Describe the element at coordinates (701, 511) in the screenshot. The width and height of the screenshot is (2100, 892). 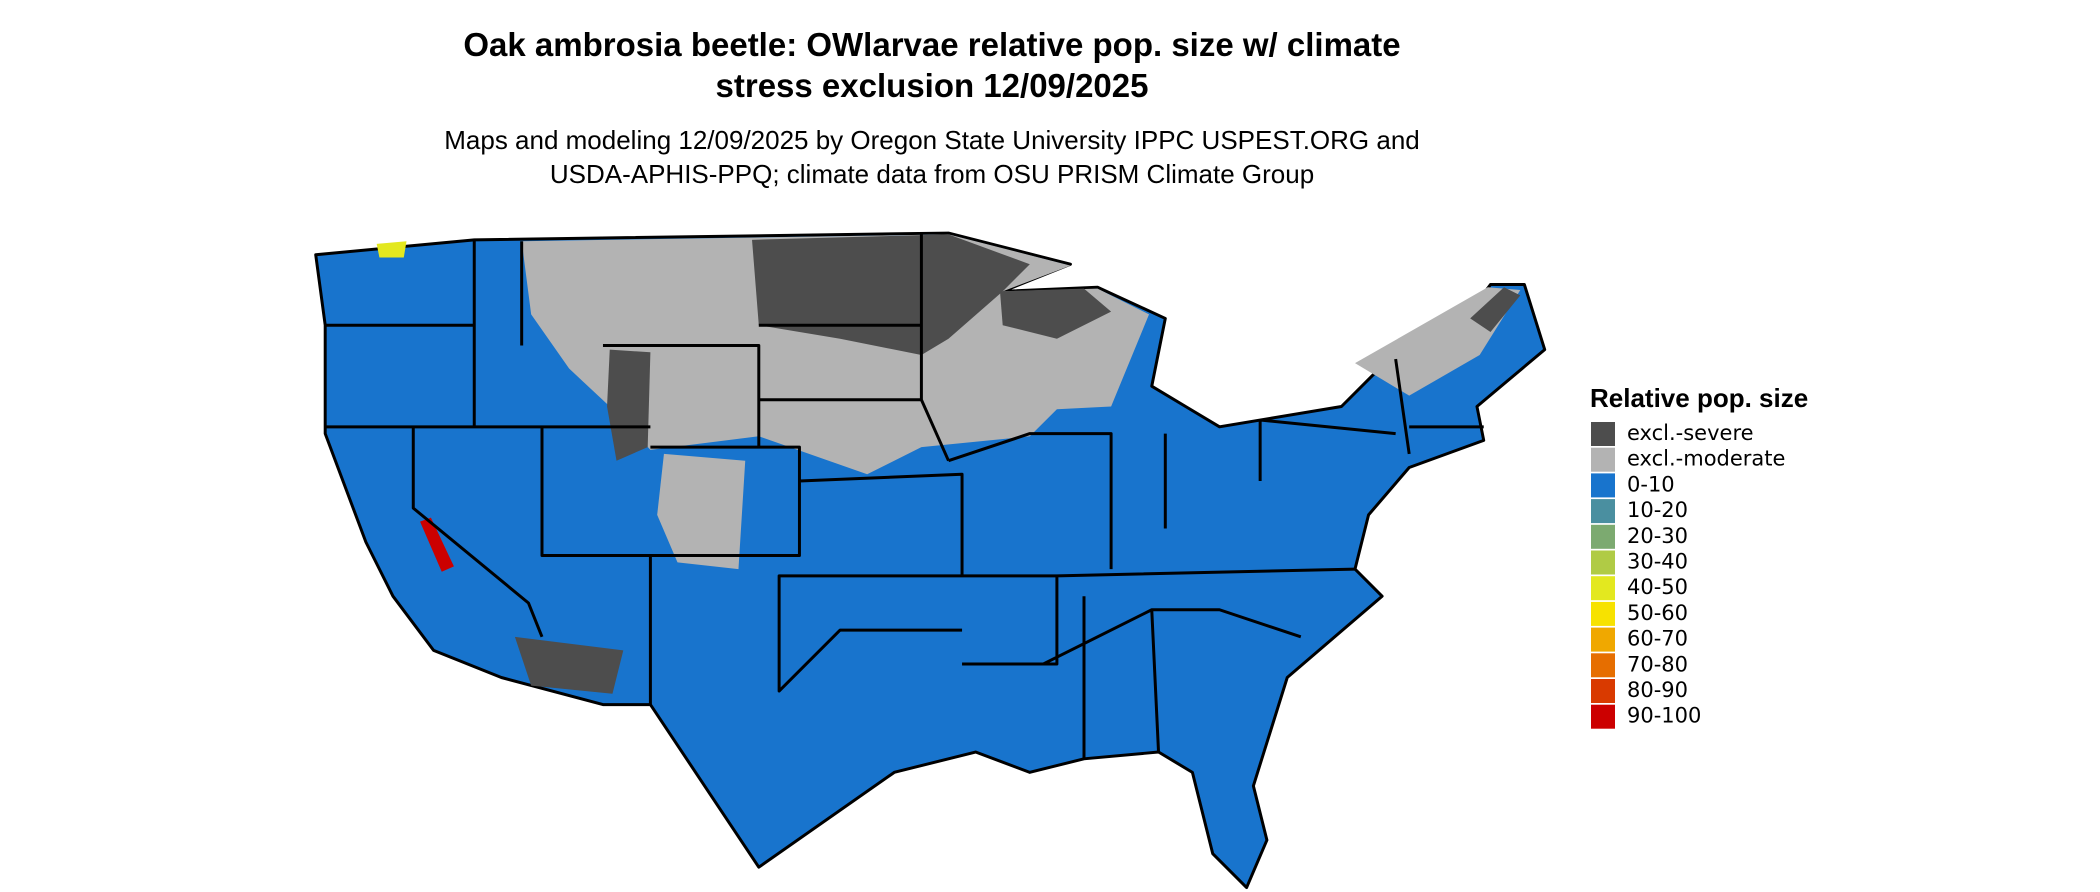
I see `moderate-exclusion` at that location.